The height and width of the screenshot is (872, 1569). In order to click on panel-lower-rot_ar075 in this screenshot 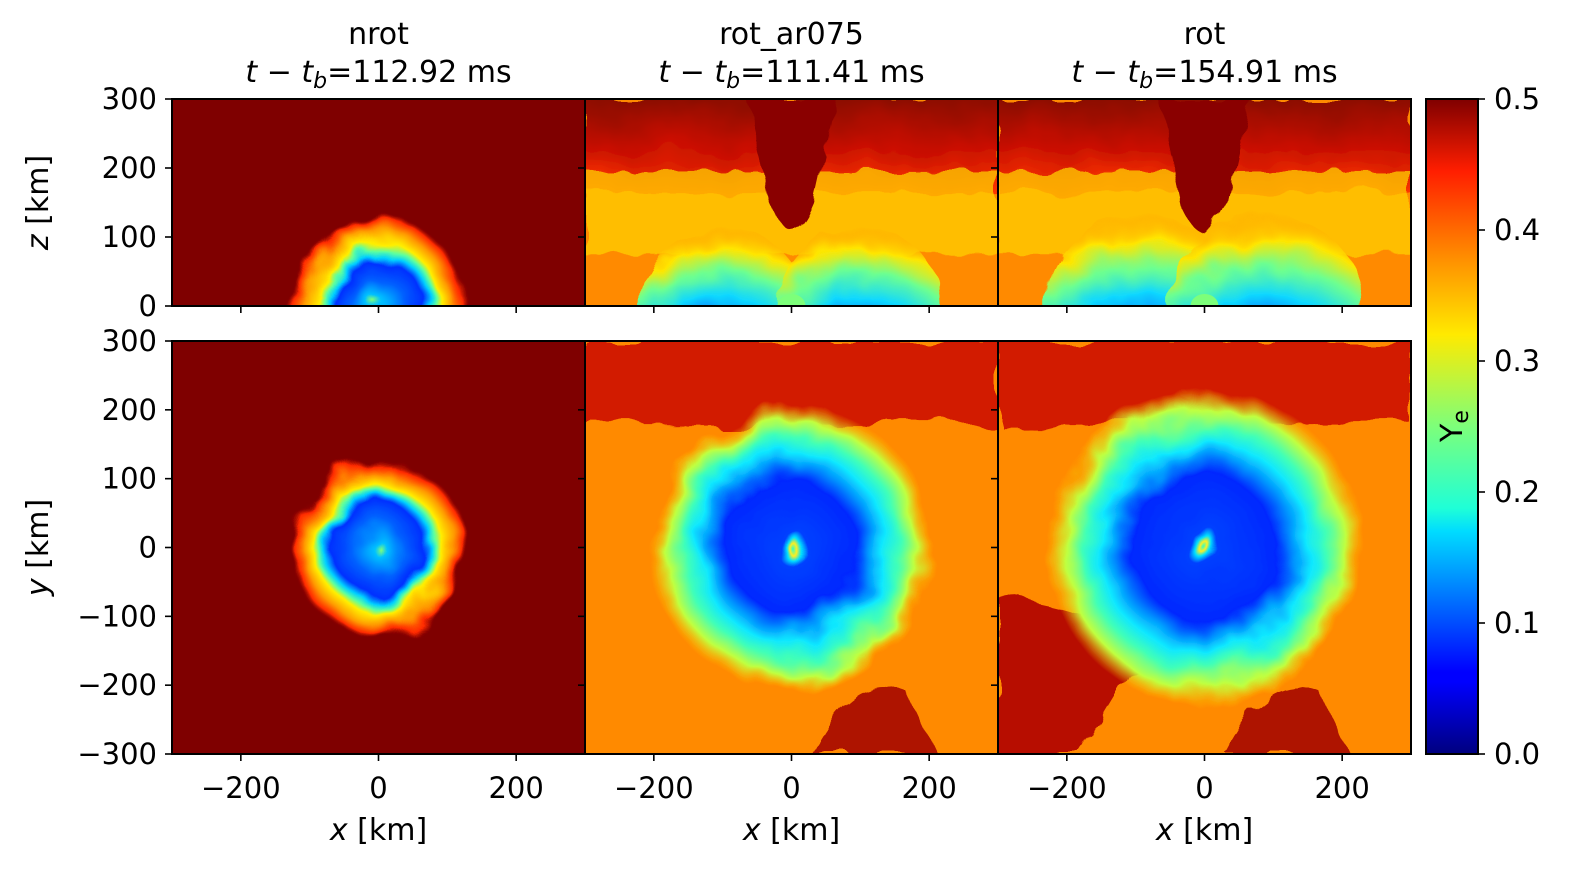, I will do `click(791, 547)`.